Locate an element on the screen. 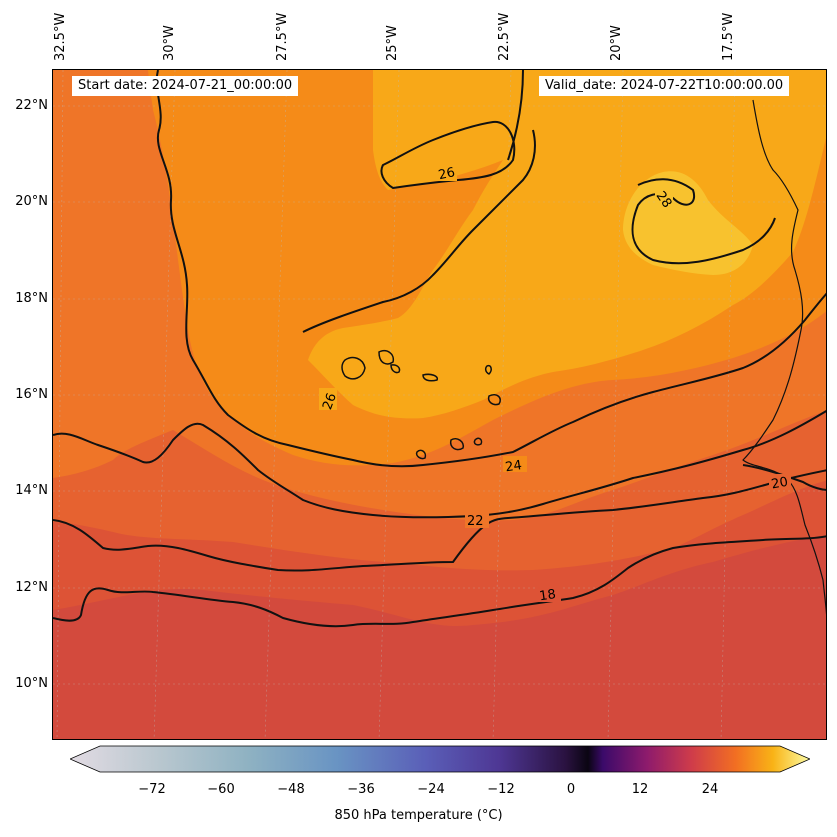 This screenshot has width=837, height=837. lat-label: 20°N is located at coordinates (31, 201).